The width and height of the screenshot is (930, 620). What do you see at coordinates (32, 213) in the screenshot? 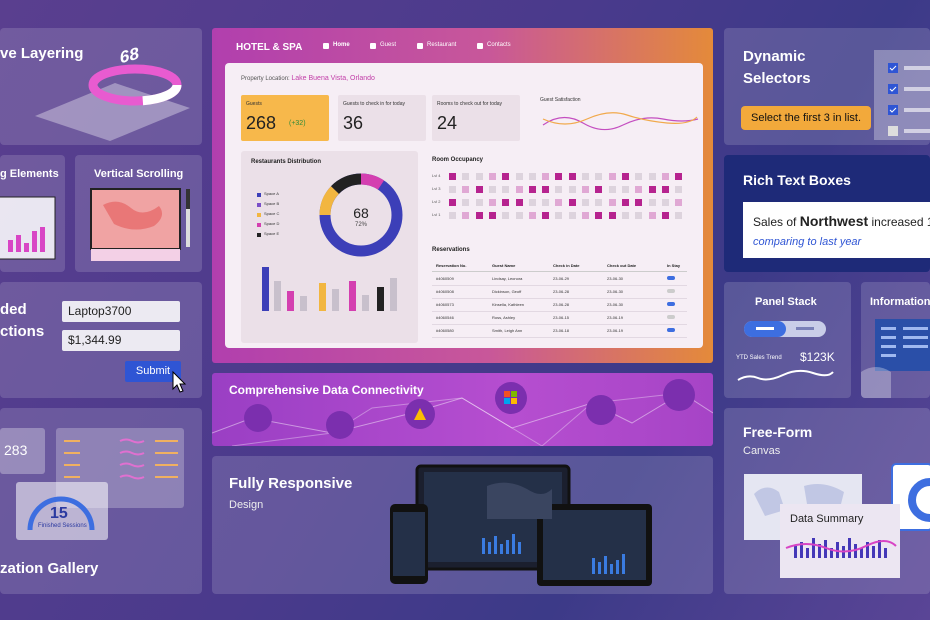
I see `elements-panel: g Elements` at bounding box center [32, 213].